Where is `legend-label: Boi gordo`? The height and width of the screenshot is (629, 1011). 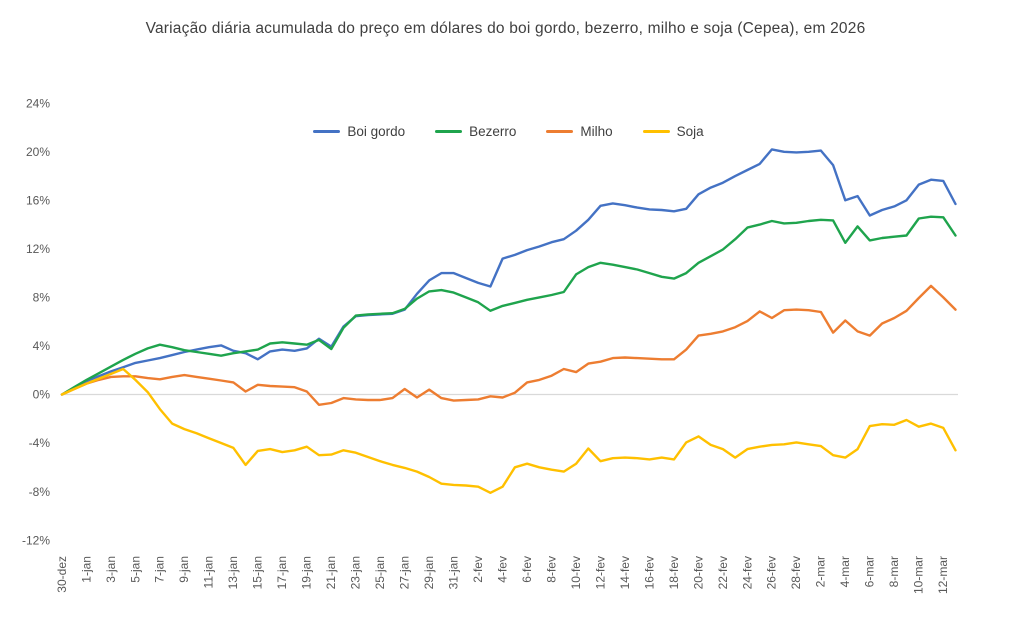
legend-label: Boi gordo is located at coordinates (376, 131).